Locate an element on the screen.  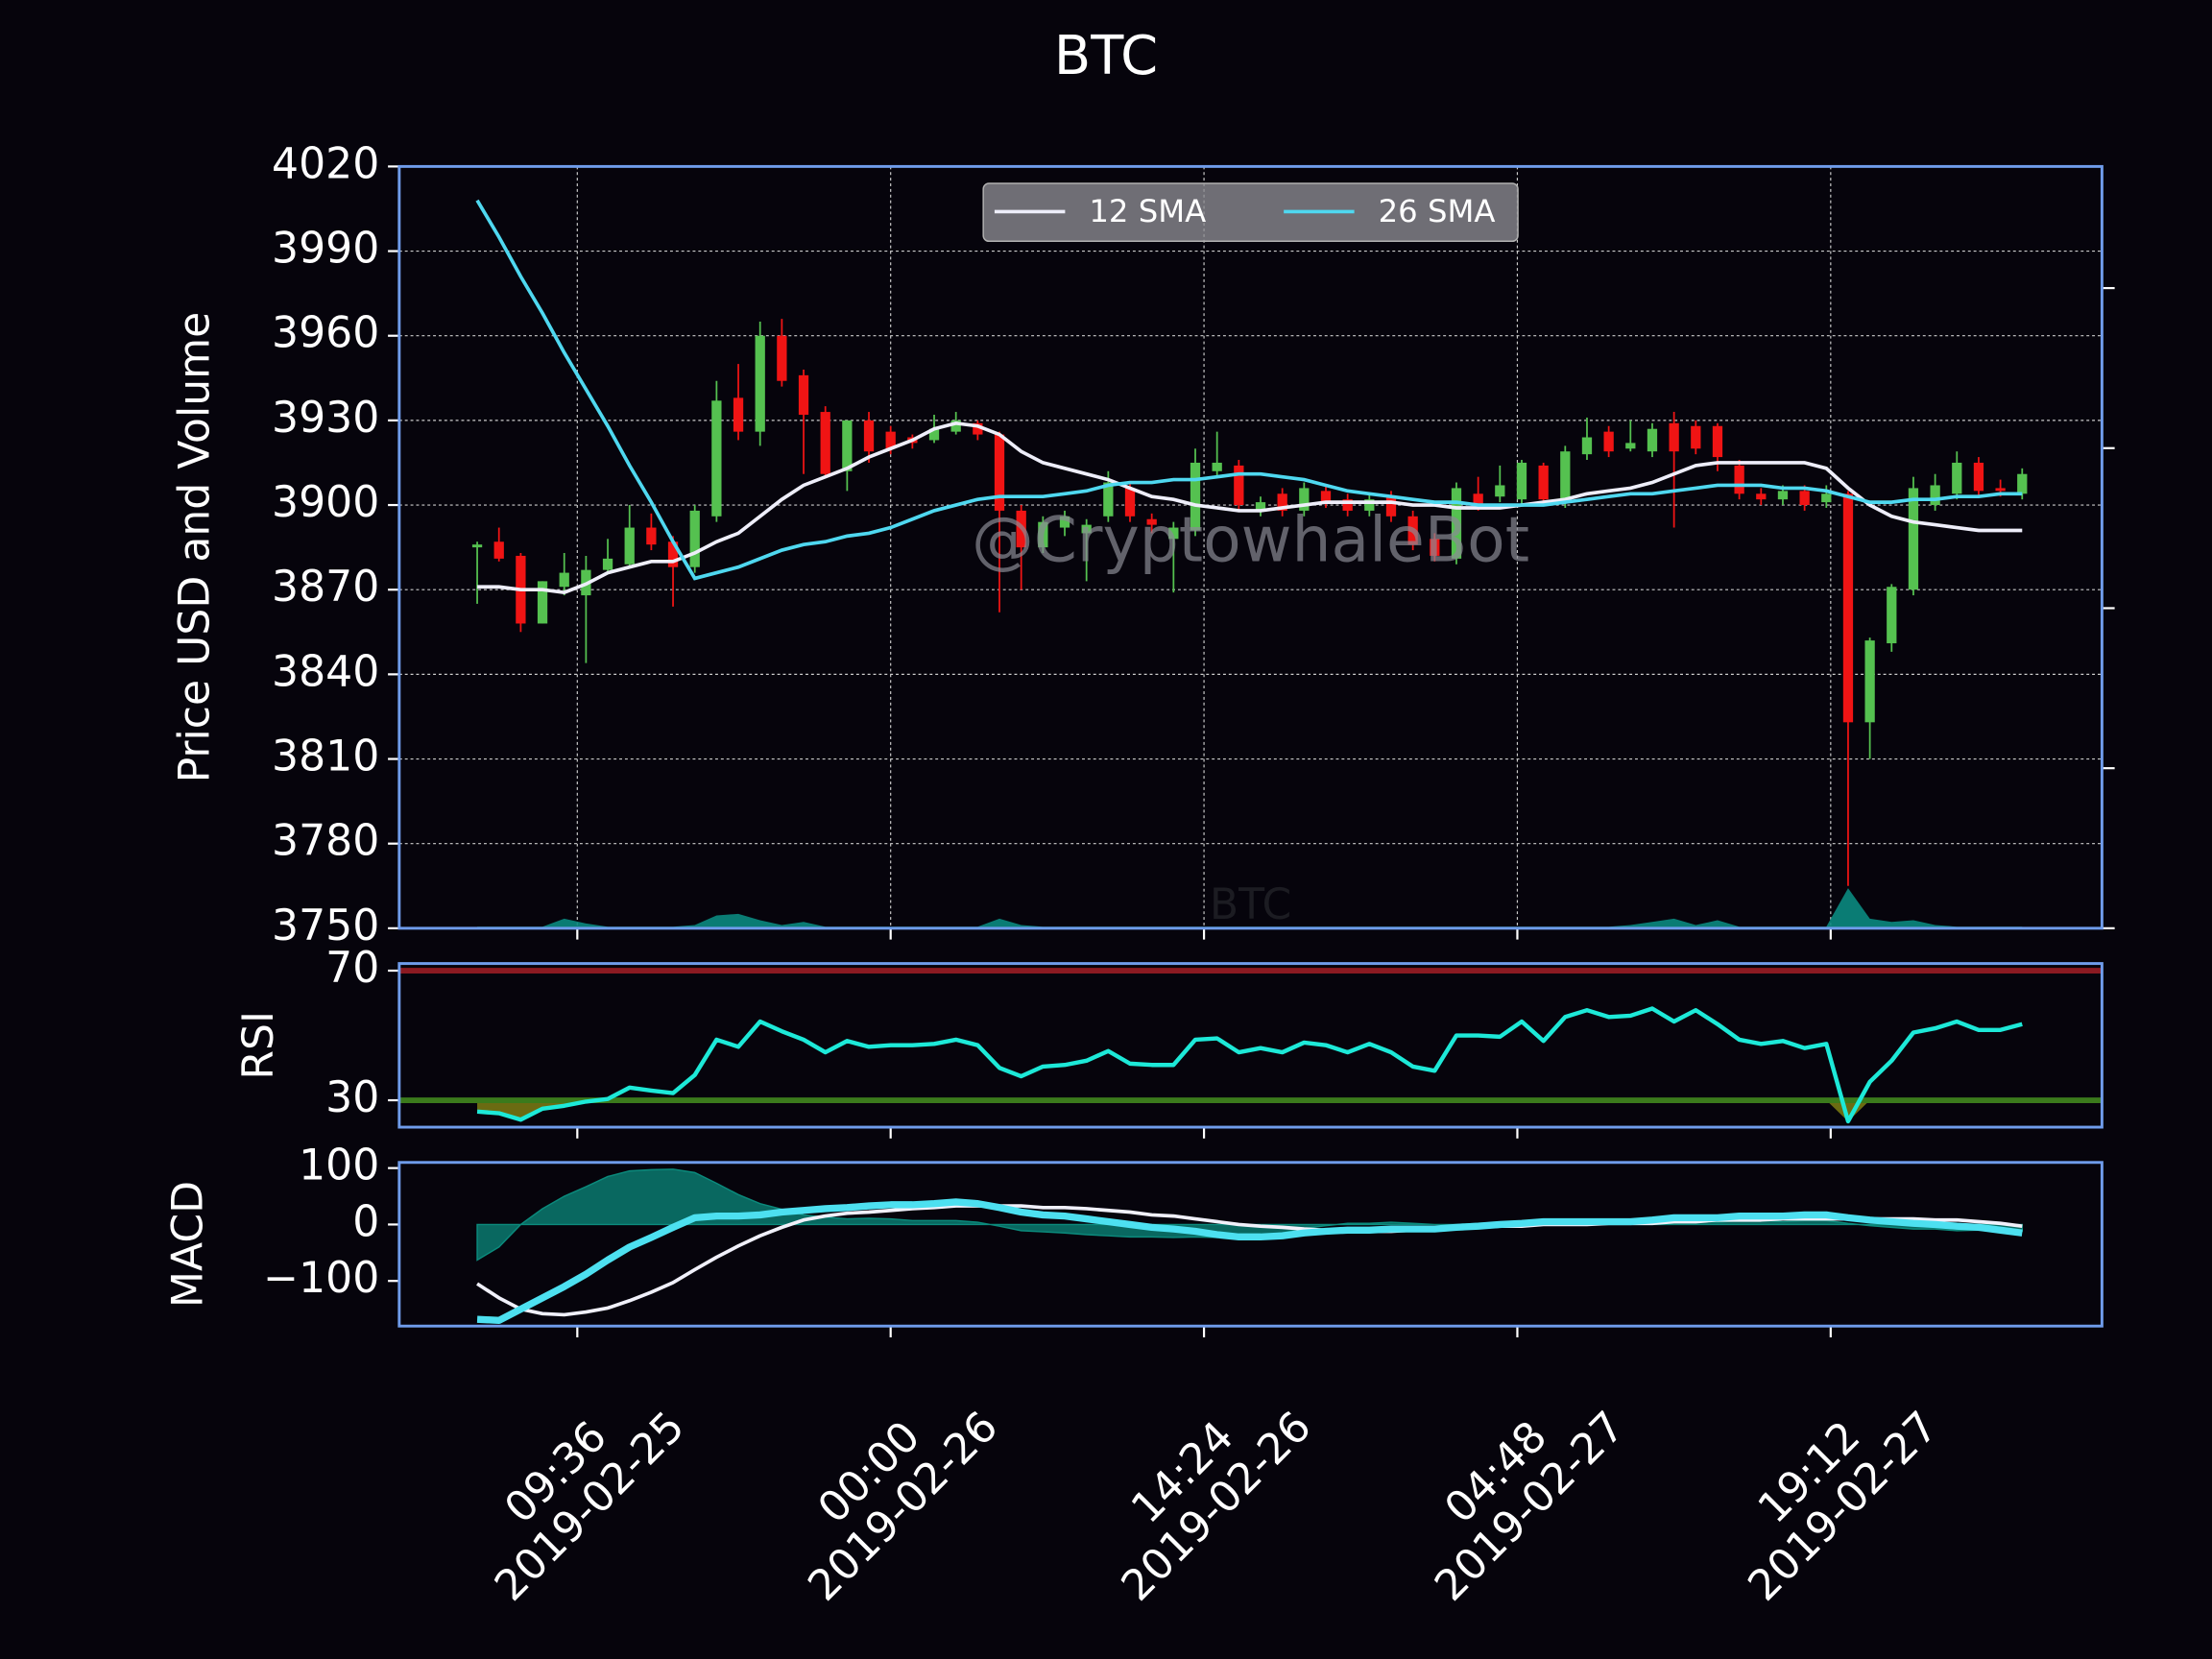
volume-area is located at coordinates (1250, 908).